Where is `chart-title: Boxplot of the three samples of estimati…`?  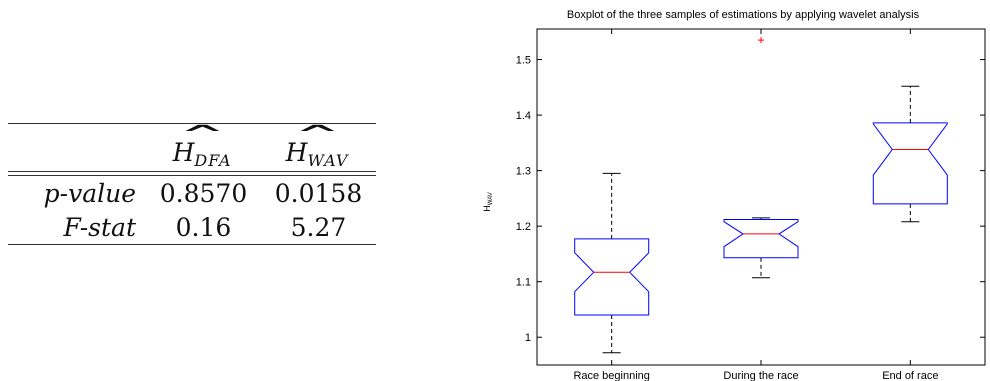
chart-title: Boxplot of the three samples of estimati… is located at coordinates (743, 15).